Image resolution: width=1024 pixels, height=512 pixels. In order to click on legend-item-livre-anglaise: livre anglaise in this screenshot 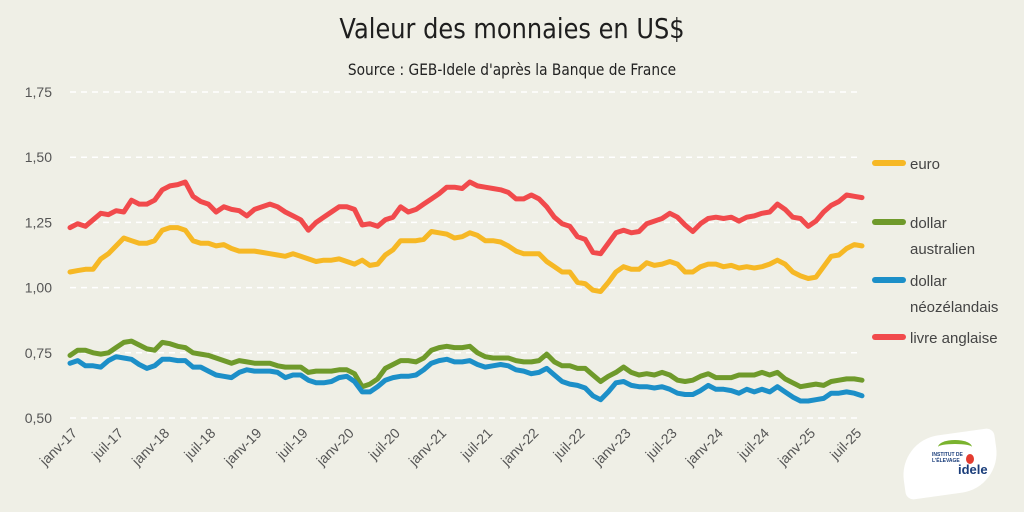, I will do `click(935, 339)`.